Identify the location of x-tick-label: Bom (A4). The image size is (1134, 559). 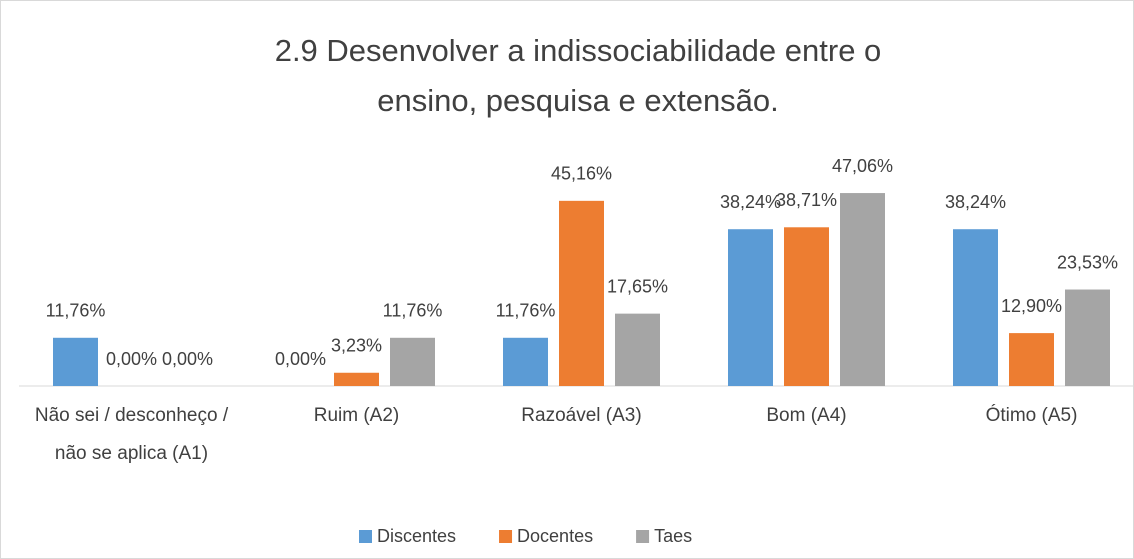
(806, 415).